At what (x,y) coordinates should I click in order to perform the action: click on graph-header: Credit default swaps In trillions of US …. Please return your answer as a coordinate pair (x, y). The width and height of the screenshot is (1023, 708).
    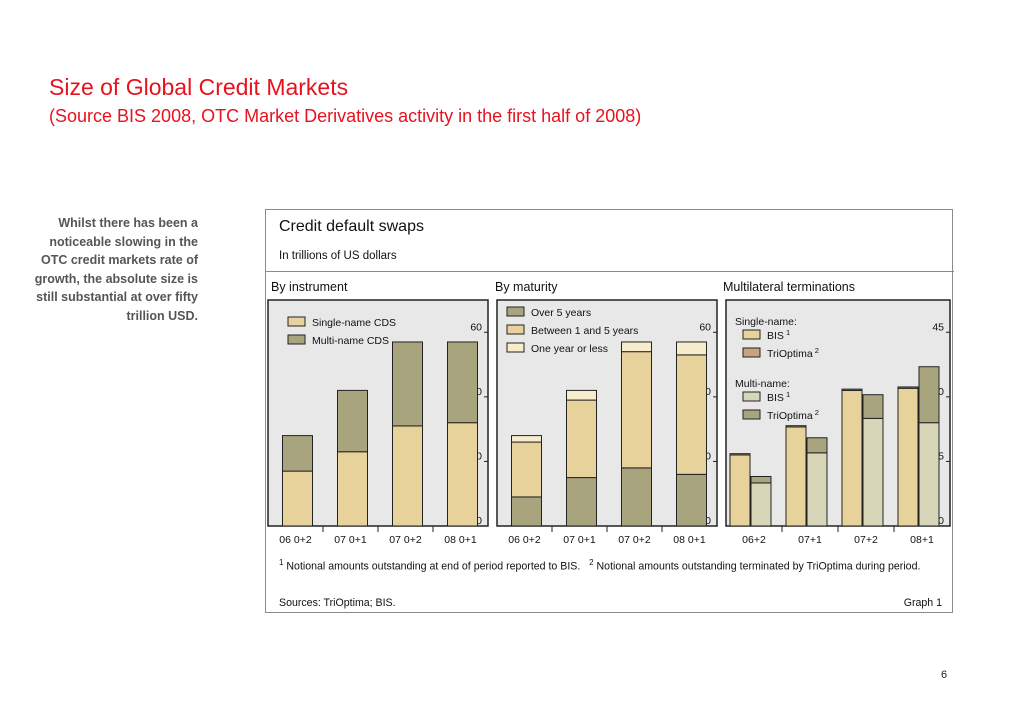
    Looking at the image, I should click on (610, 241).